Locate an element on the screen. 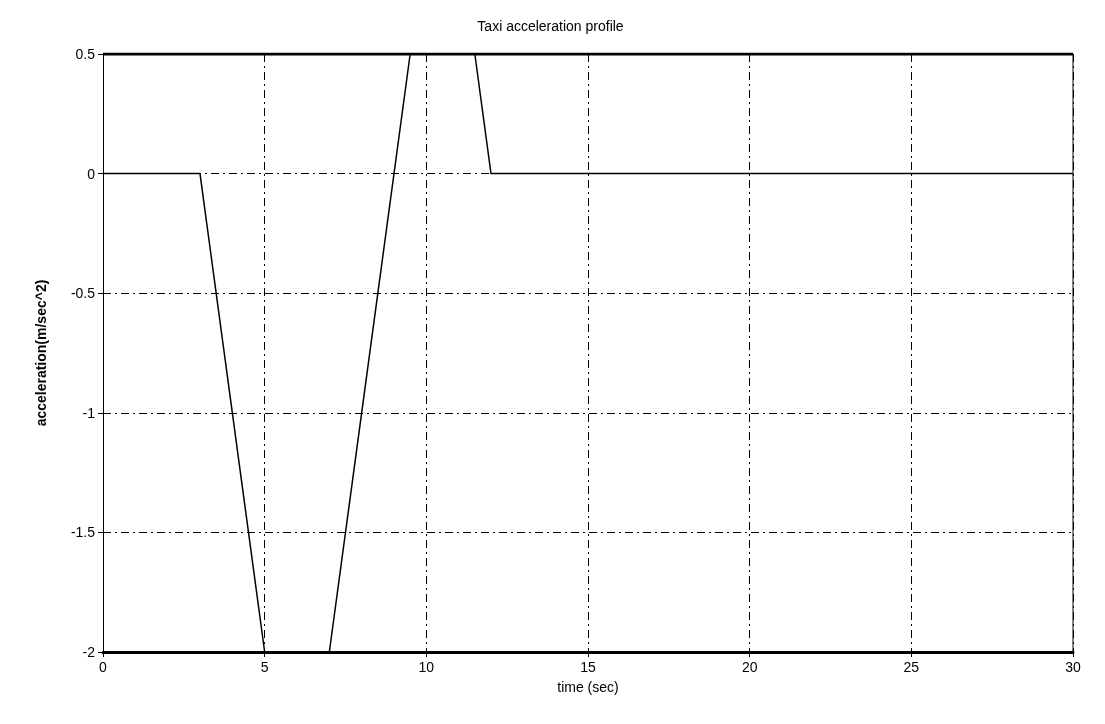 The height and width of the screenshot is (724, 1105). x-tick-label: 0 is located at coordinates (103, 667).